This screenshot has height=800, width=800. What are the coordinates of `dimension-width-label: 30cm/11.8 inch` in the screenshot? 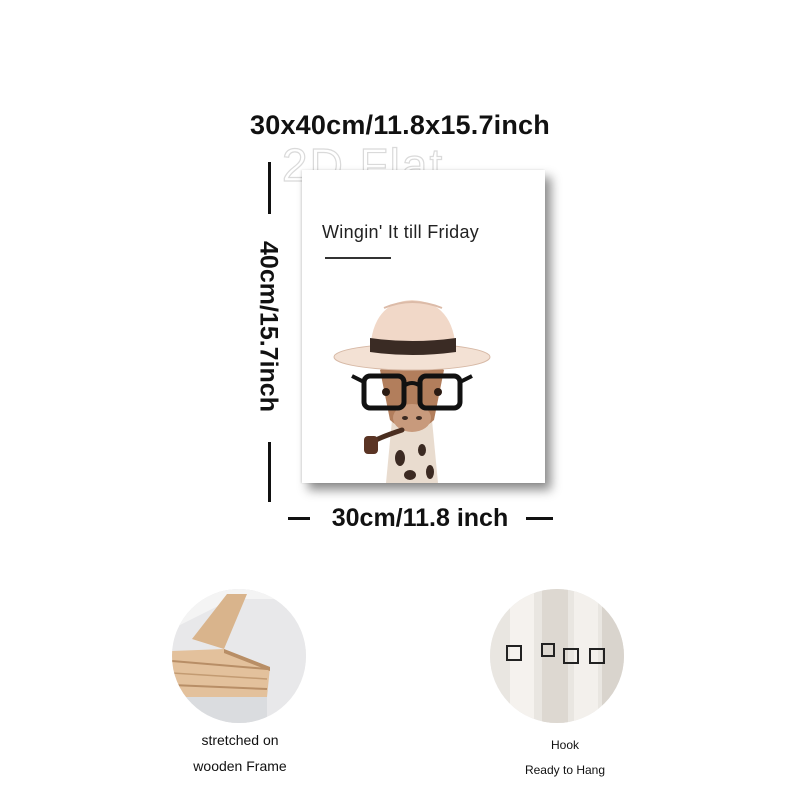 It's located at (420, 518).